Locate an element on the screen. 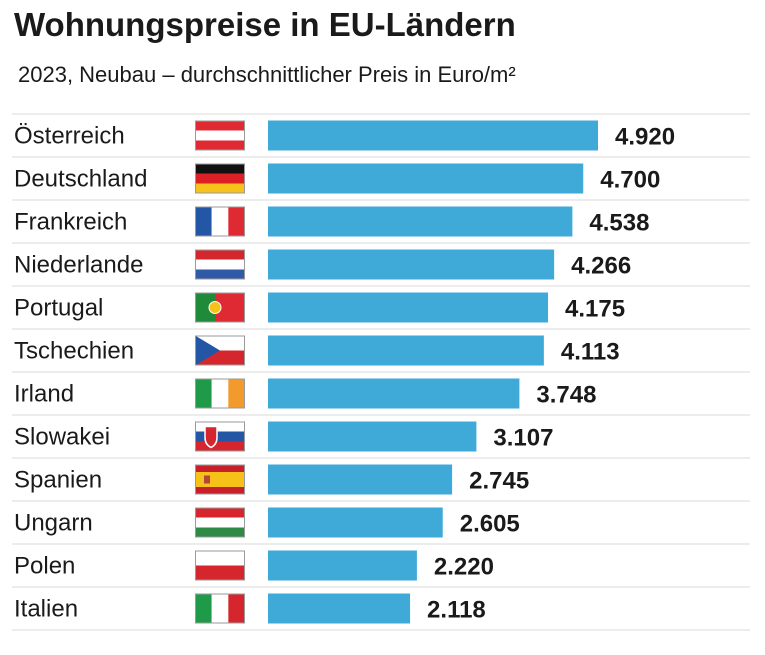  bar-row: Tschechien 4.113 is located at coordinates (381, 354).